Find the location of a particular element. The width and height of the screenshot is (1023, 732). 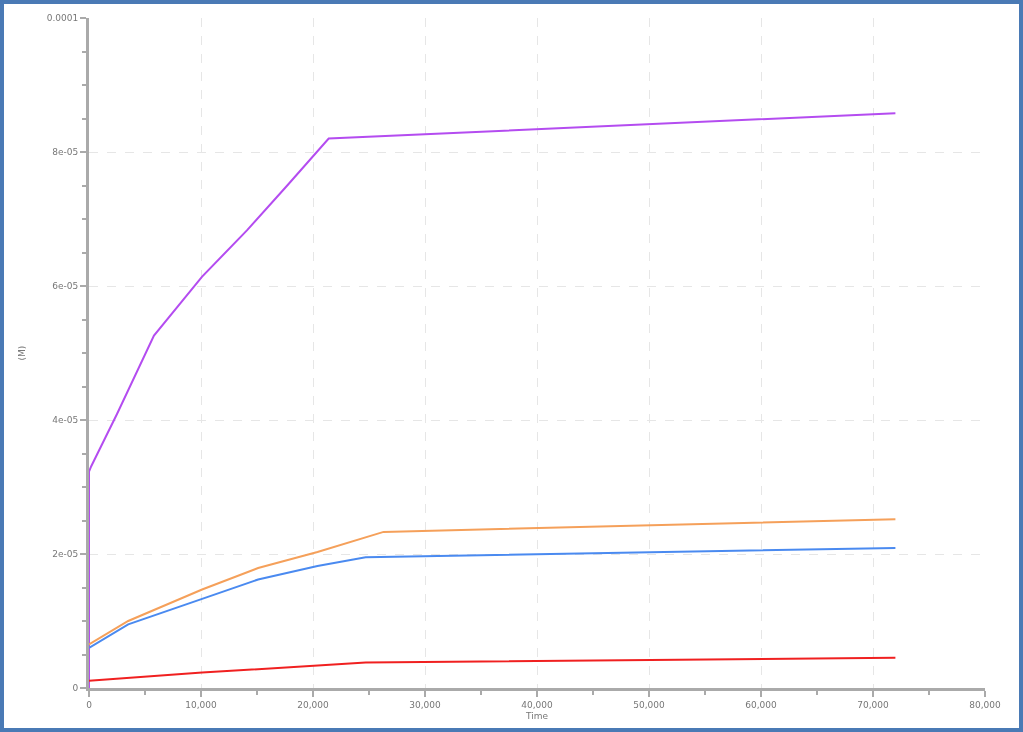

y-tick-label: 0 is located at coordinates (75, 688).